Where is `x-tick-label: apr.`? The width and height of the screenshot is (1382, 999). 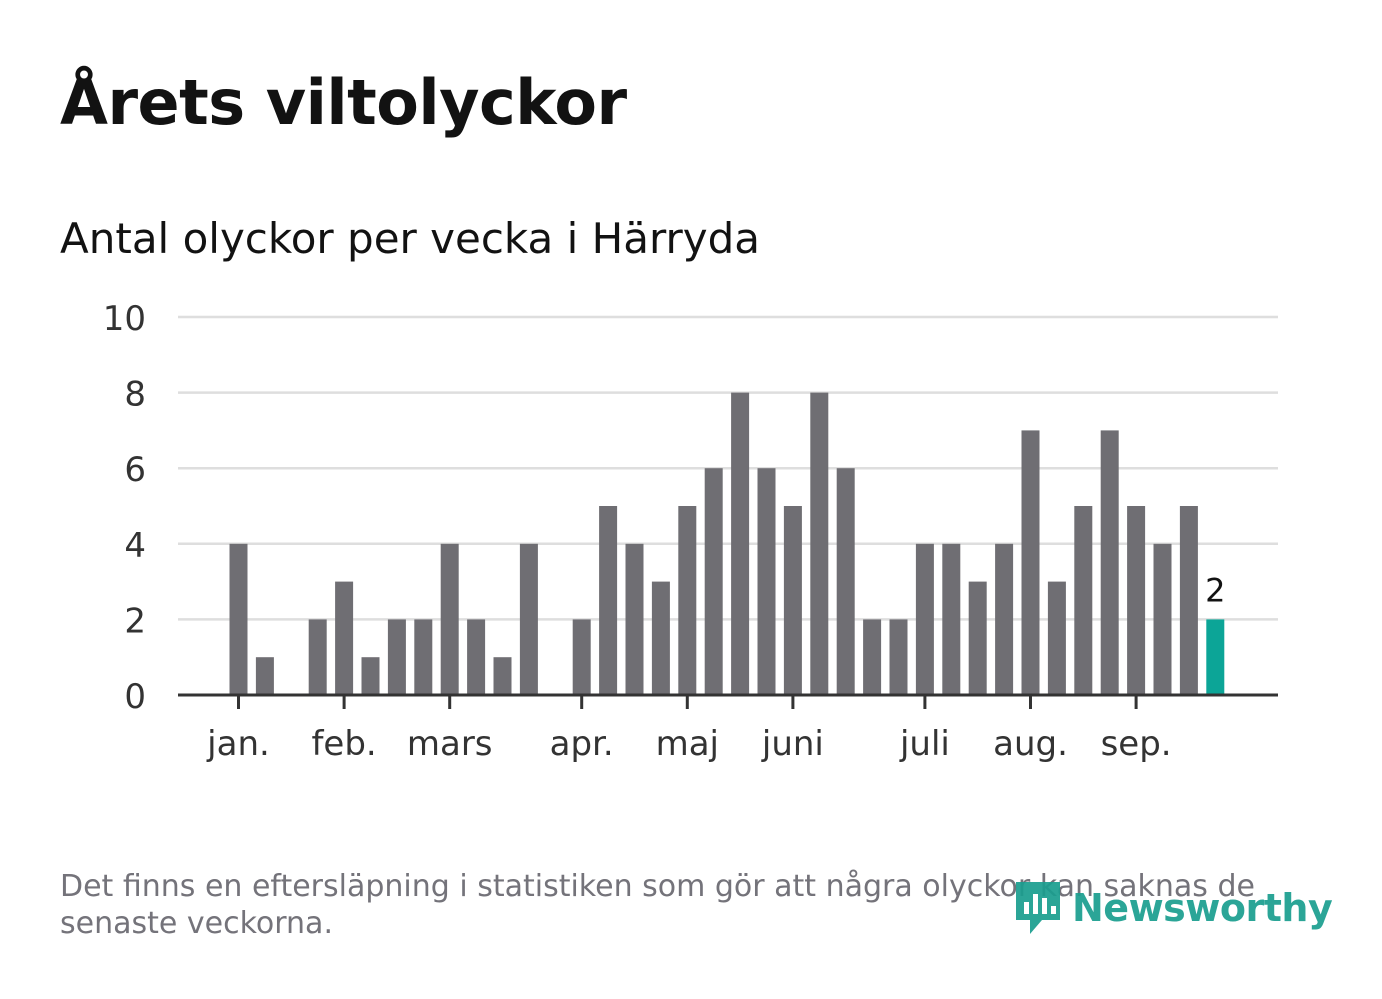 x-tick-label: apr. is located at coordinates (582, 744).